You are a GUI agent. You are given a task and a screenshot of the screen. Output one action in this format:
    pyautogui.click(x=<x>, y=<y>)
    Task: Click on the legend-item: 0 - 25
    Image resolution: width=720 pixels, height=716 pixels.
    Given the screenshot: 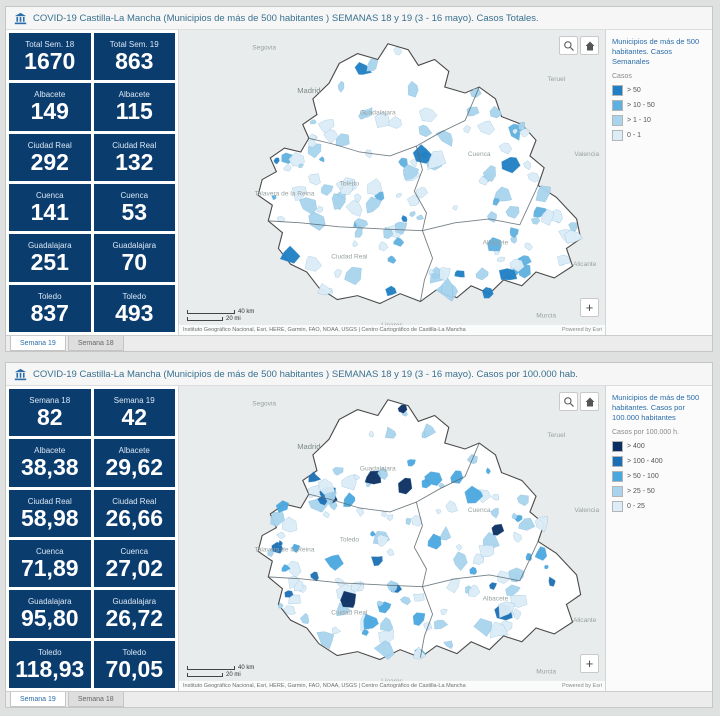 What is the action you would take?
    pyautogui.click(x=659, y=507)
    